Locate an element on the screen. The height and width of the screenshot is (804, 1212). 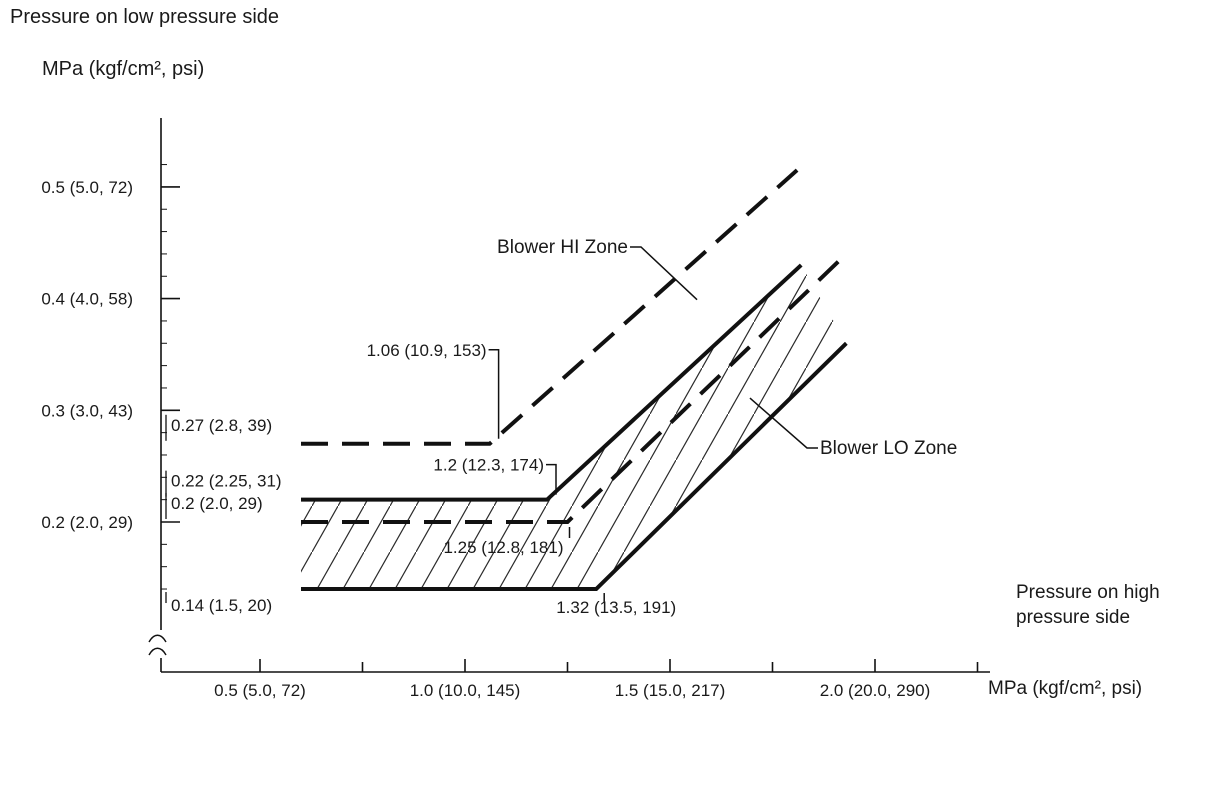
level-label: 0.22 (2.25, 31) is located at coordinates (226, 481).